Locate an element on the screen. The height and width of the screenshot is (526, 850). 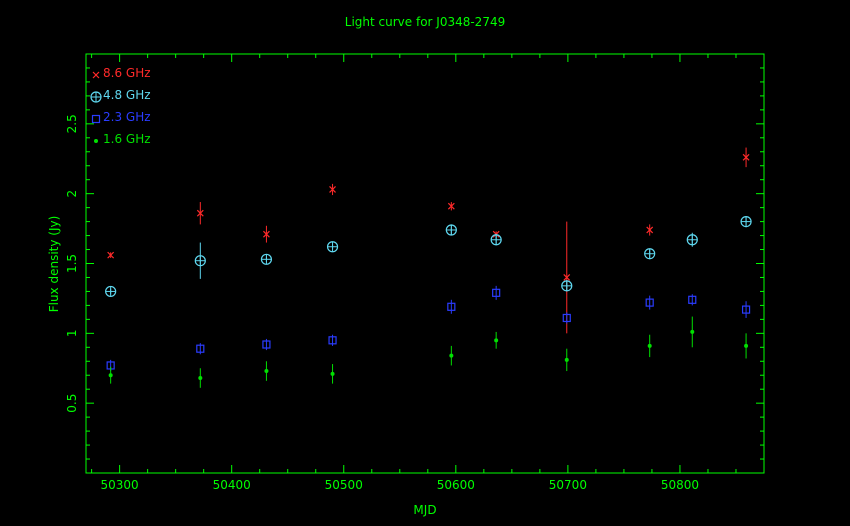
legend-item: 4.8 GHz is located at coordinates (120, 95).